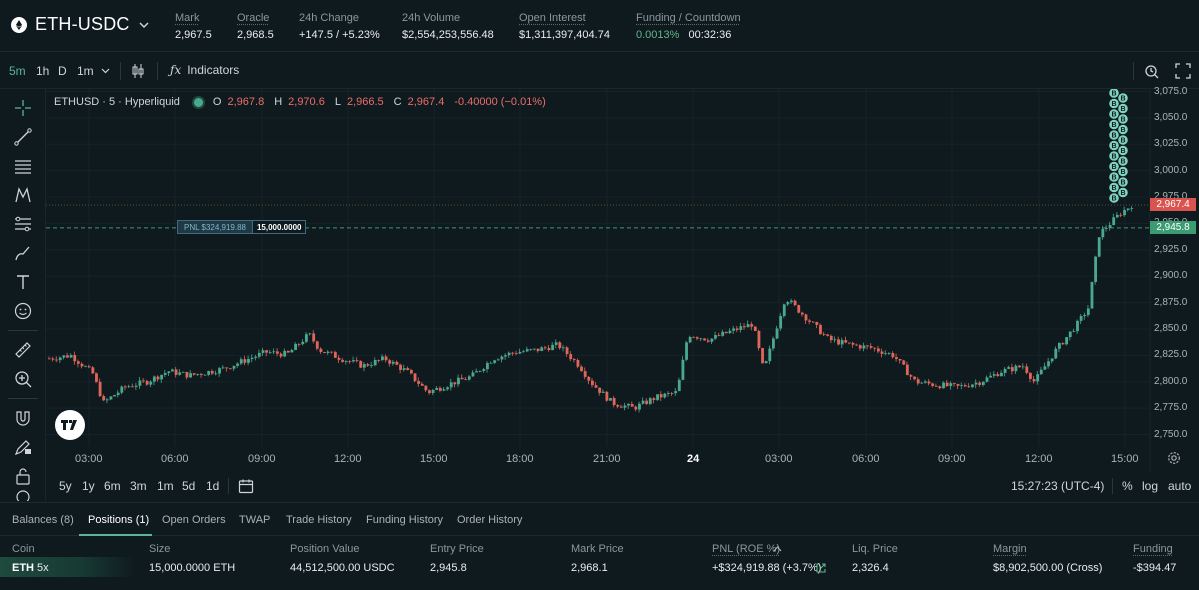 The image size is (1199, 590). What do you see at coordinates (23, 195) in the screenshot?
I see `pattern-tool` at bounding box center [23, 195].